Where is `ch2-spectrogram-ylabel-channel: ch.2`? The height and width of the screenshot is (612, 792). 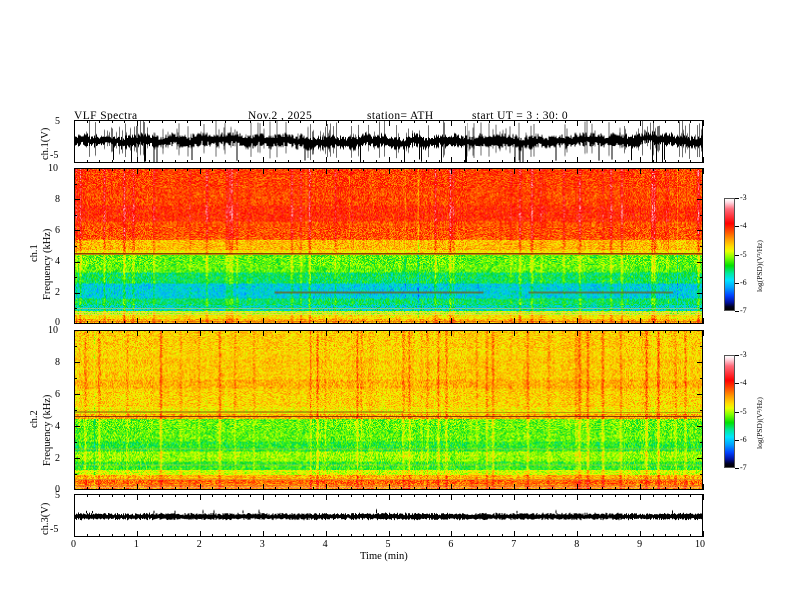 ch2-spectrogram-ylabel-channel: ch.2 is located at coordinates (34, 419).